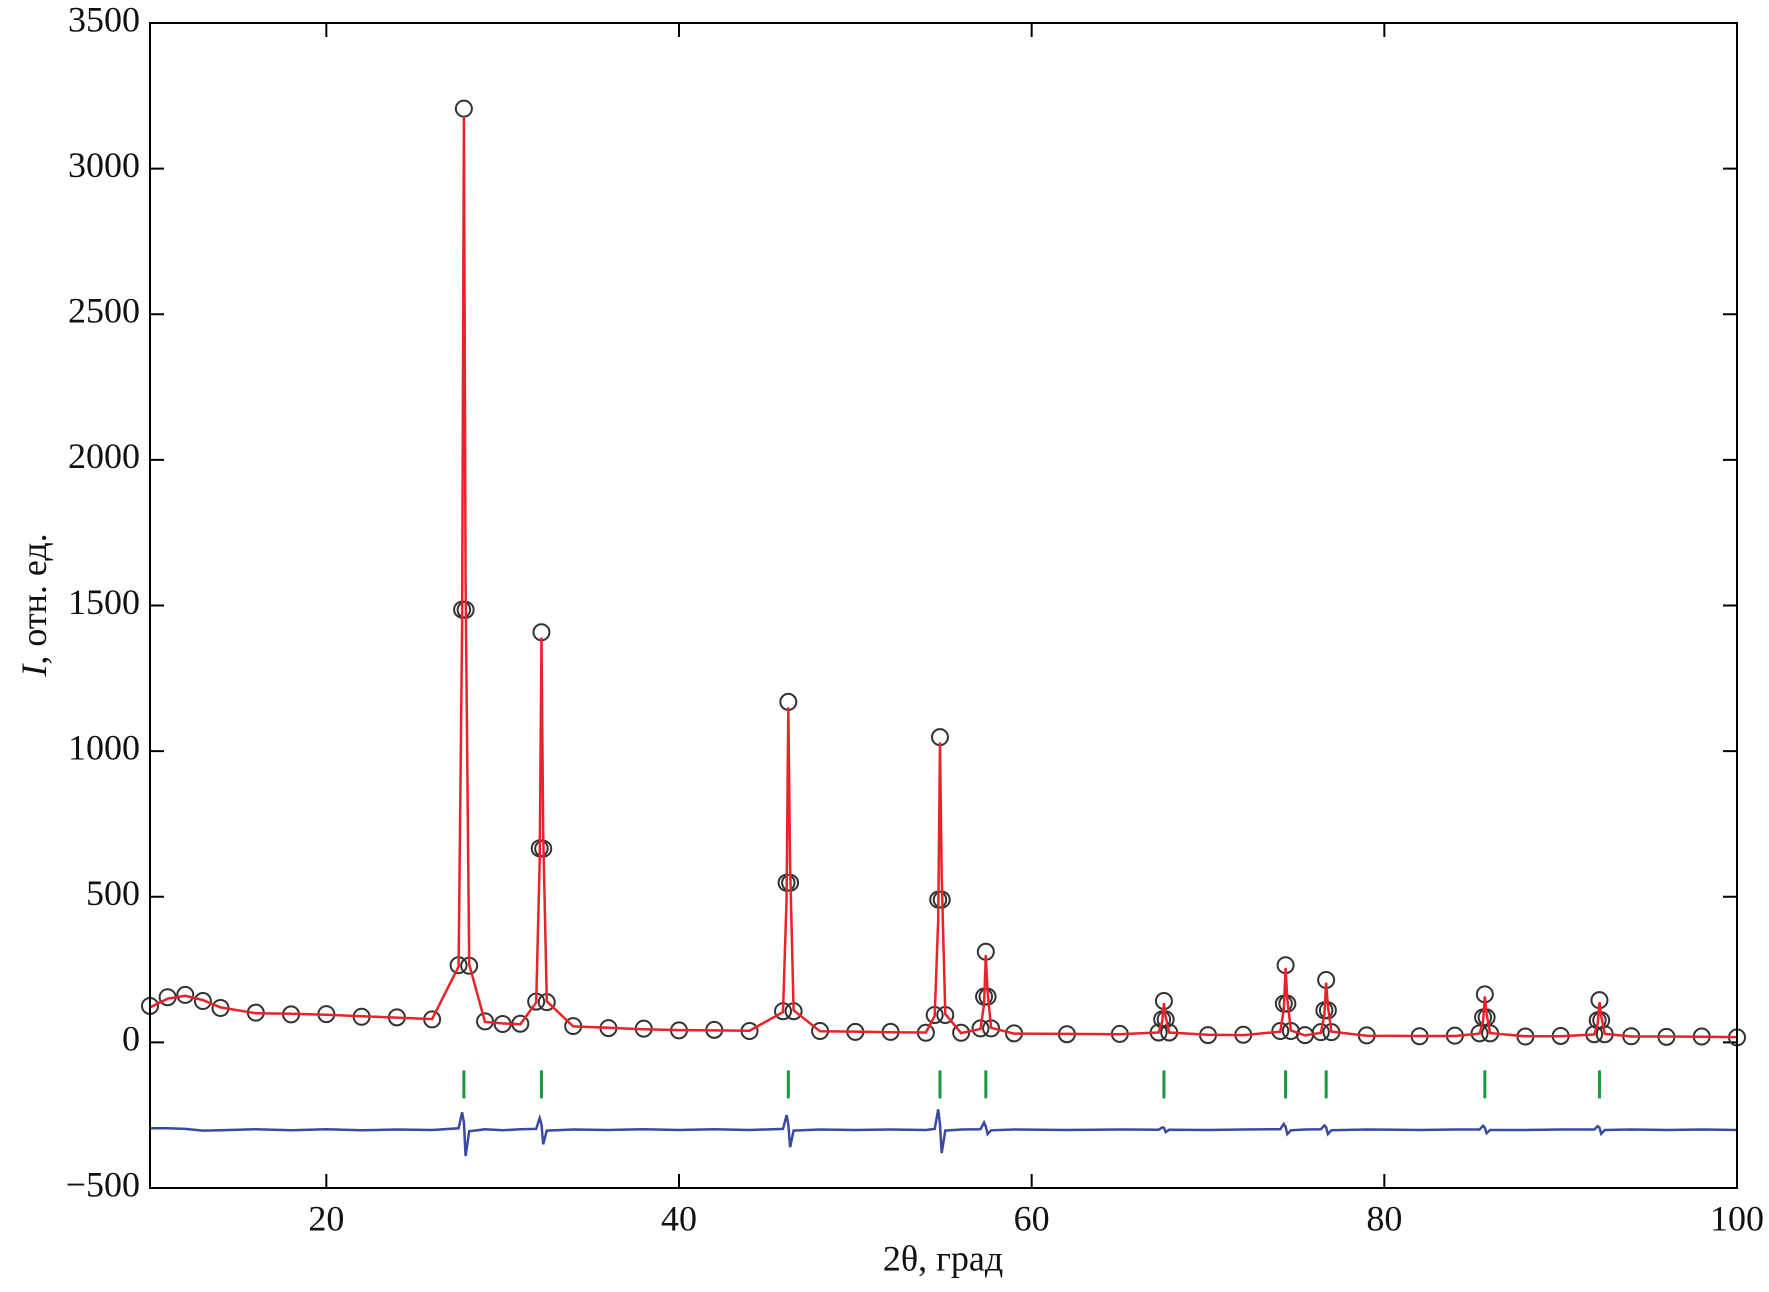 This screenshot has height=1292, width=1769. What do you see at coordinates (104, 19) in the screenshot?
I see `y-tick-label: 3500` at bounding box center [104, 19].